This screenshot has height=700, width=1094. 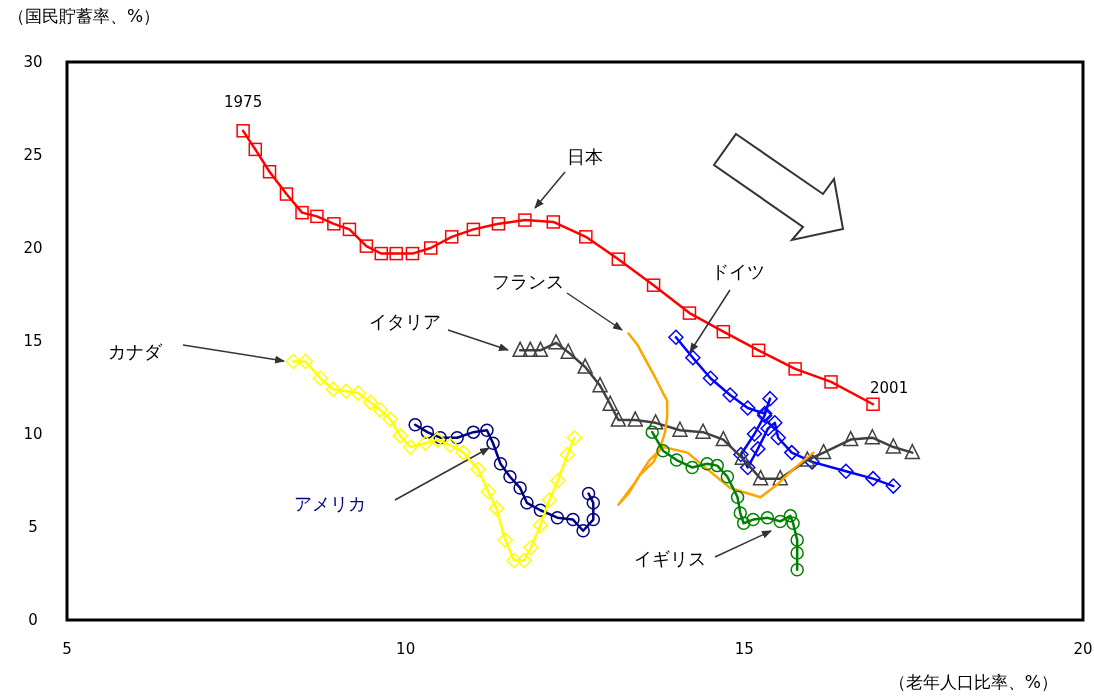 I want to click on x-tick-label: 5, so click(x=67, y=649).